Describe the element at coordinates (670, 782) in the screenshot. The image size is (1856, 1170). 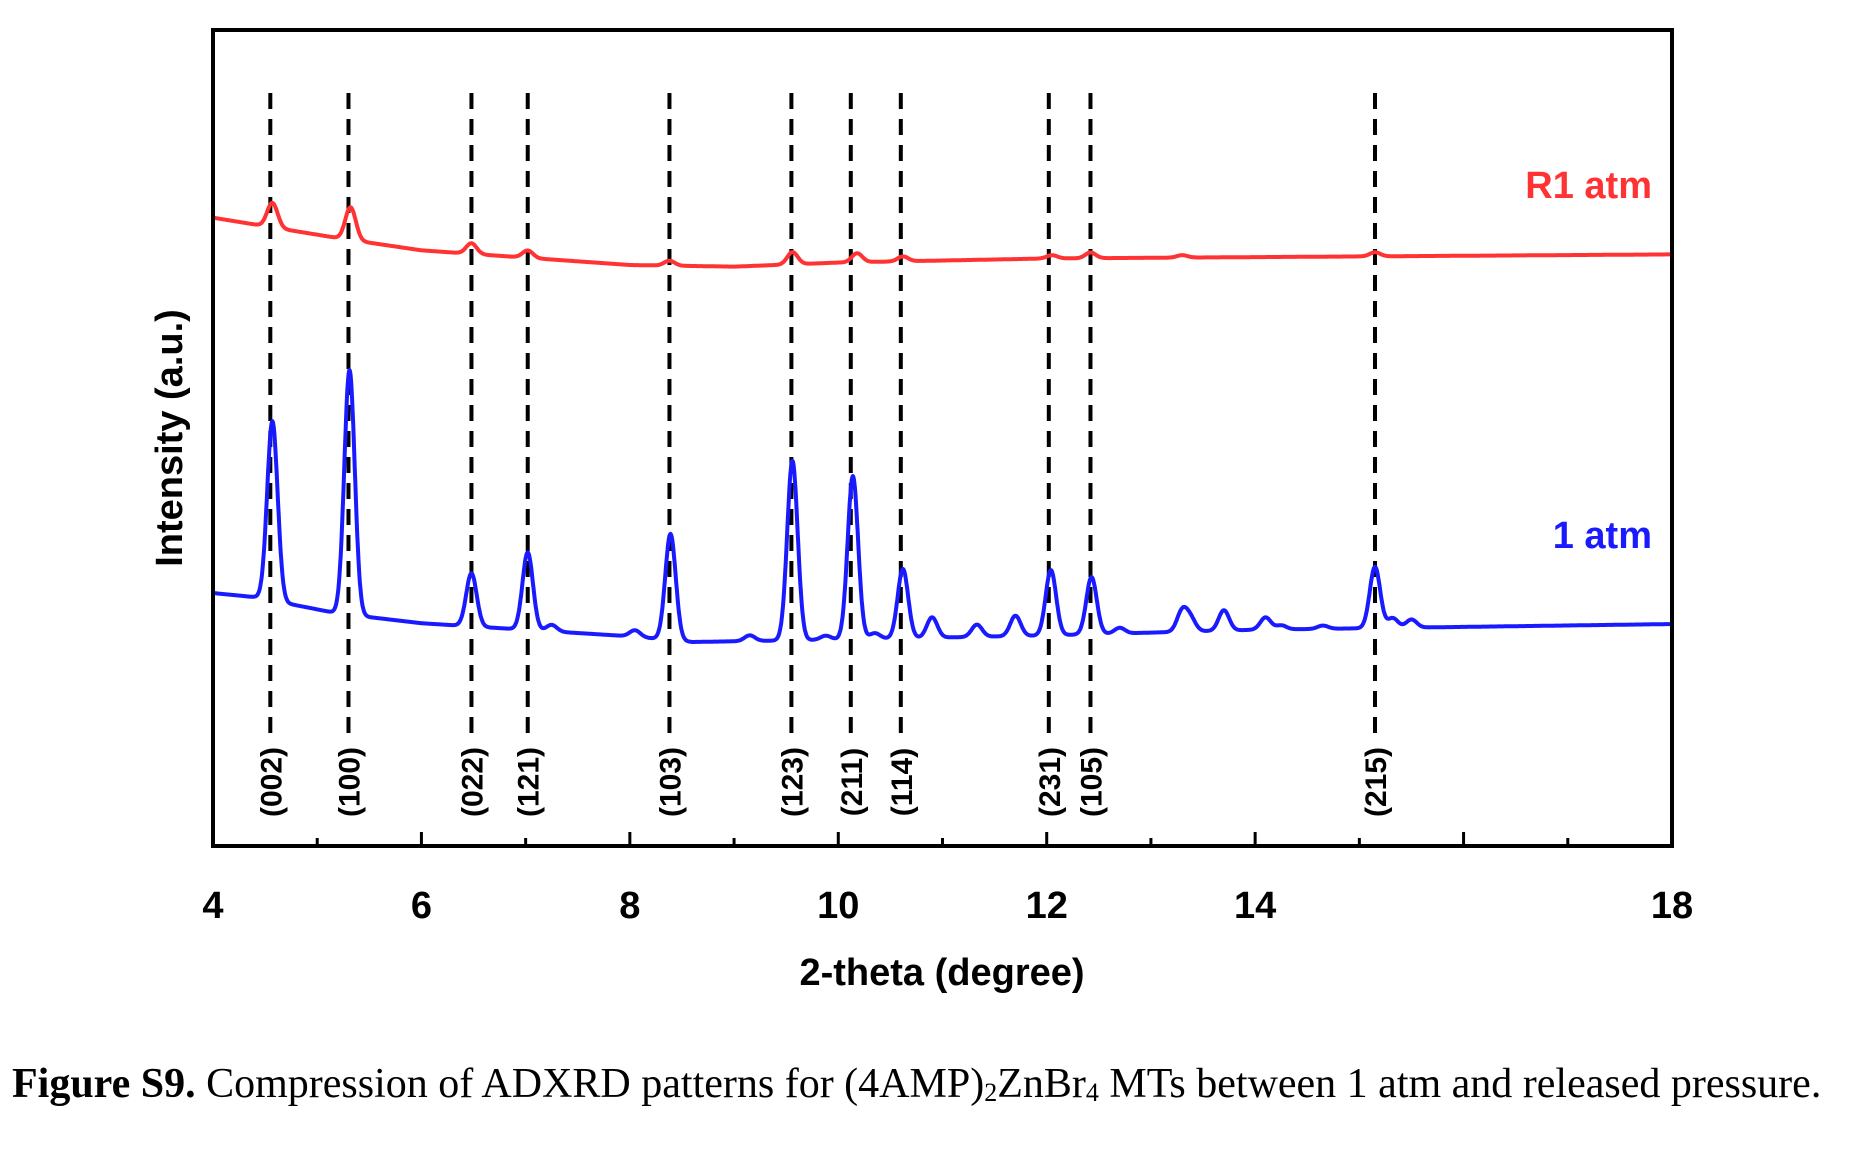
I see `miller-index-label: (103)` at that location.